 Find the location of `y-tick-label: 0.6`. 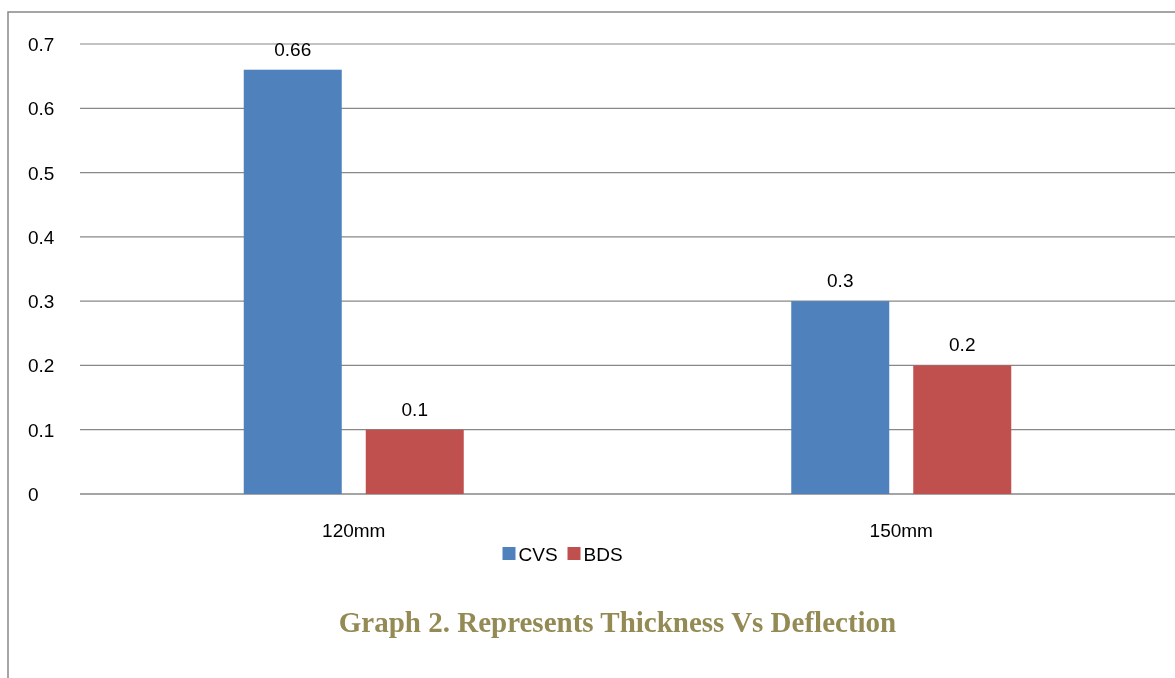

y-tick-label: 0.6 is located at coordinates (41, 109).